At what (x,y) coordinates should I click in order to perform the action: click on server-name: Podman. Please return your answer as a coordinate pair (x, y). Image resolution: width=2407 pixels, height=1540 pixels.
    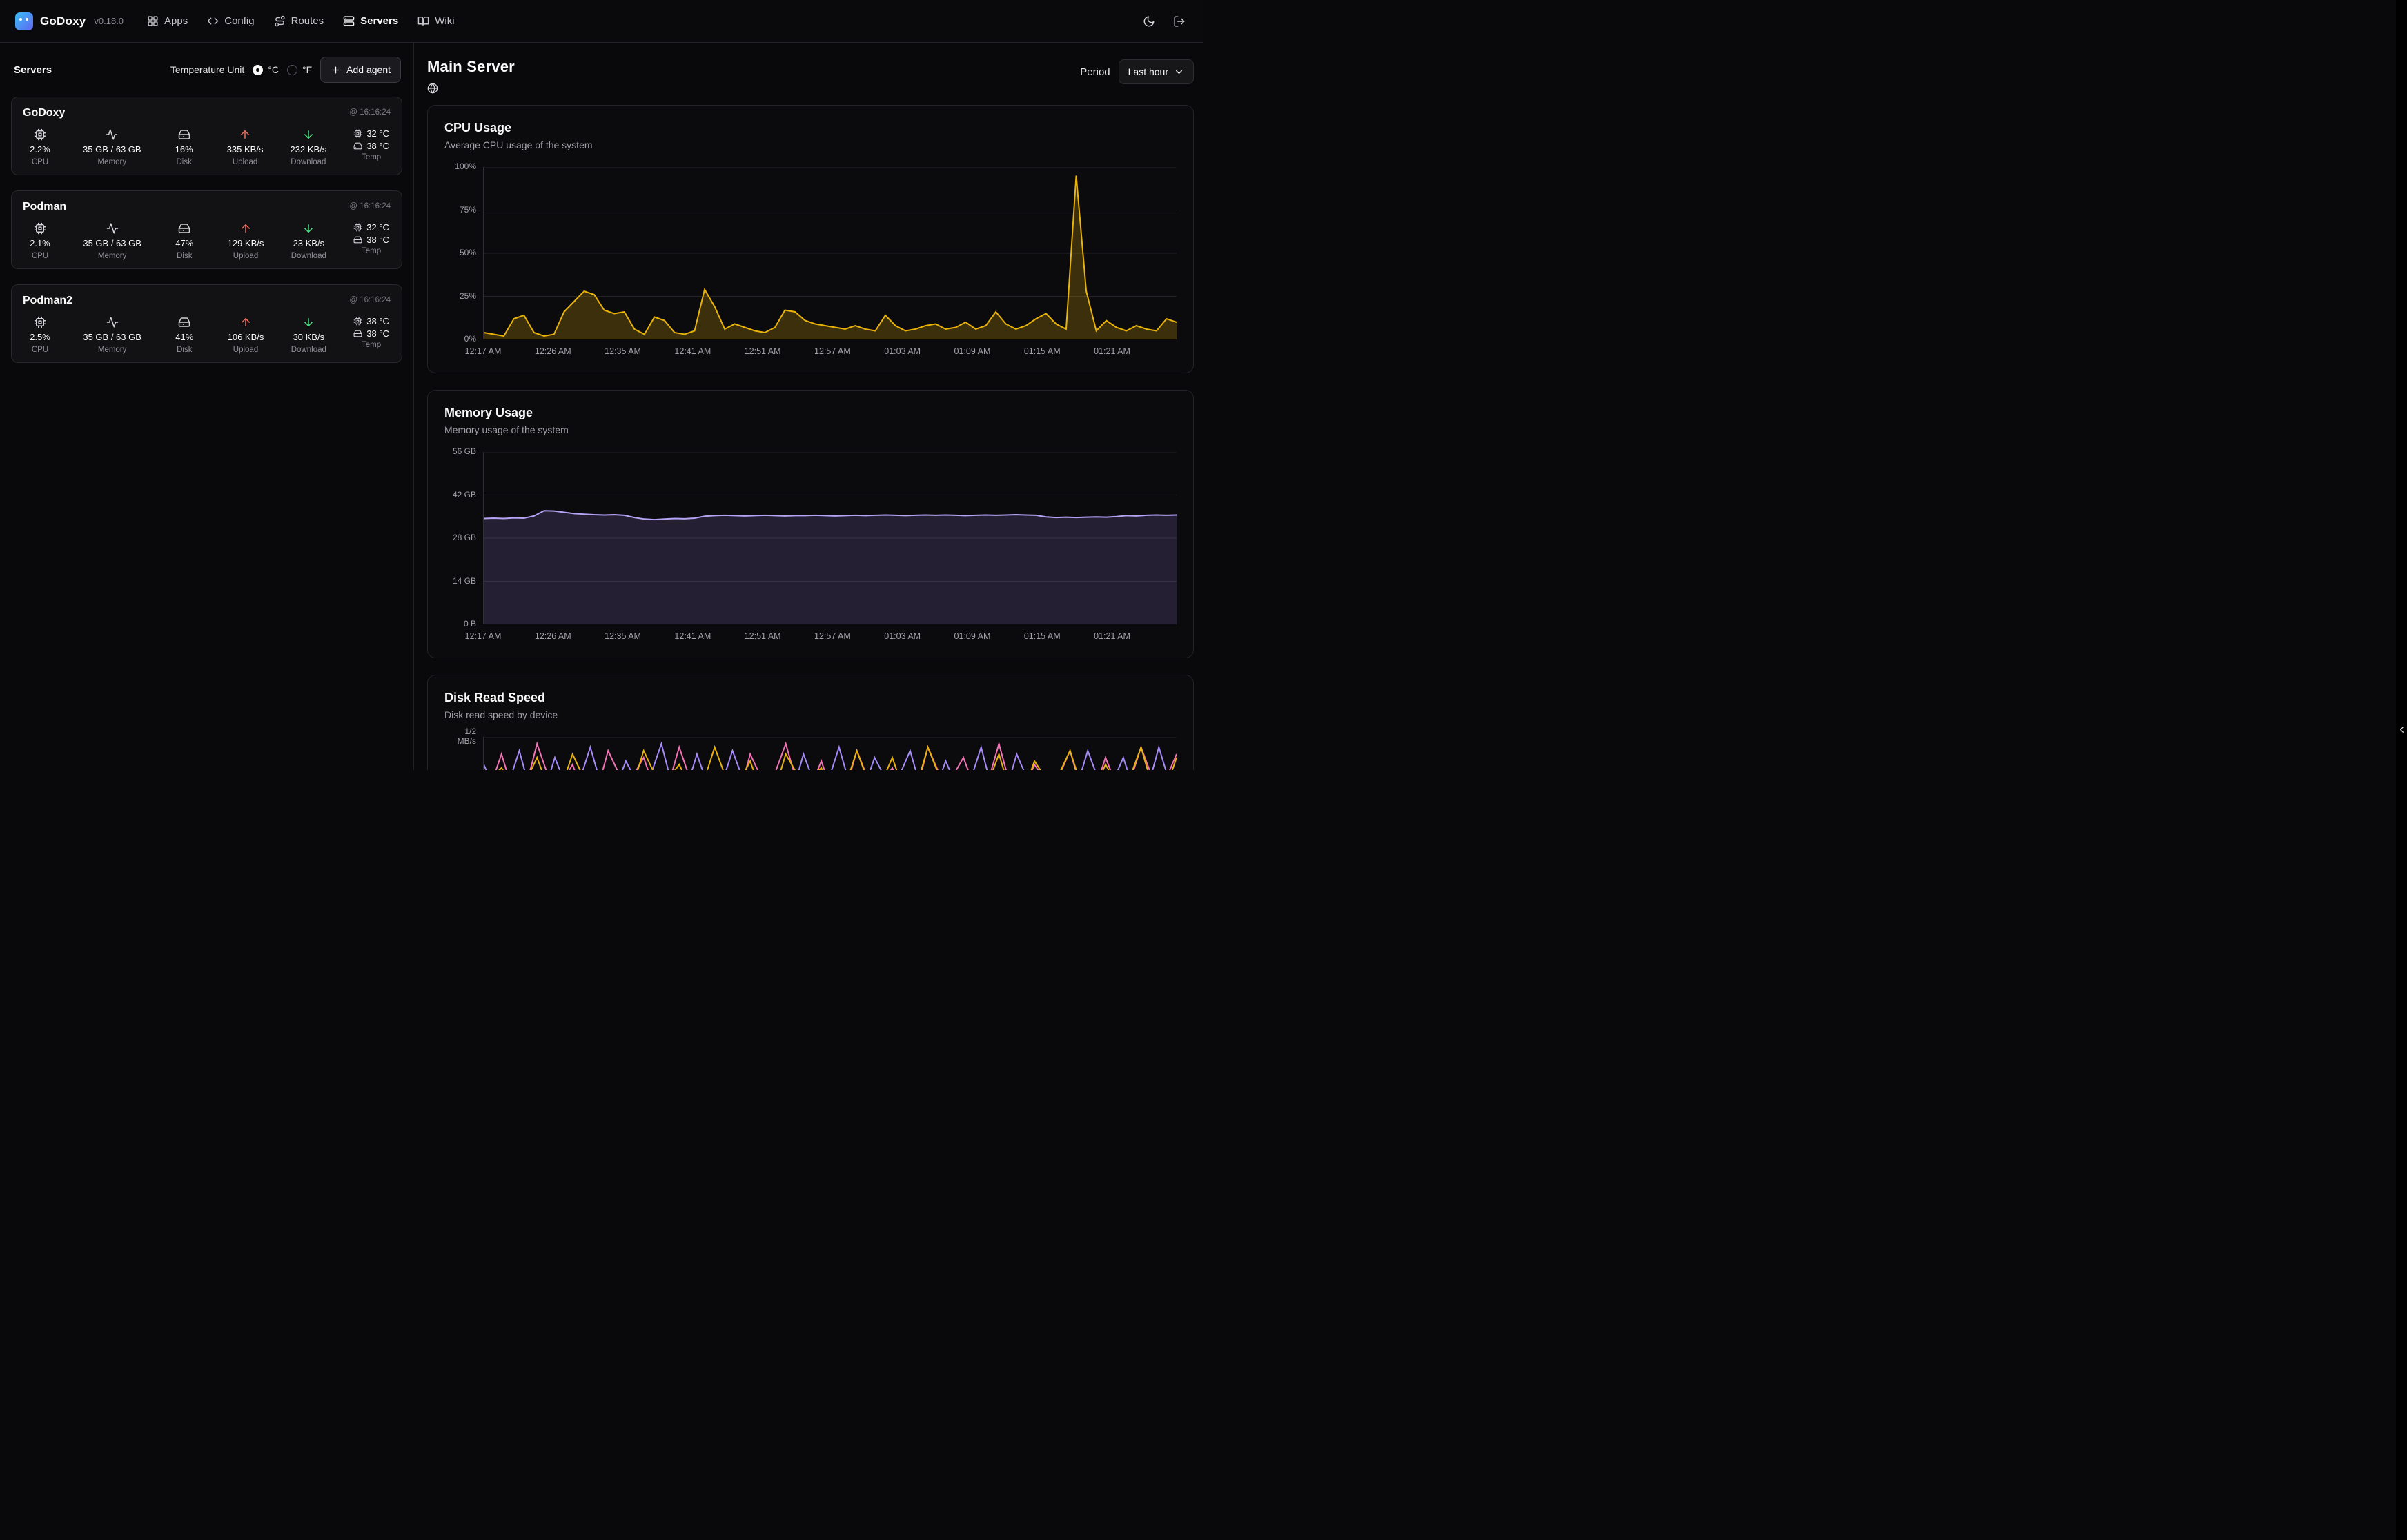
    Looking at the image, I should click on (45, 207).